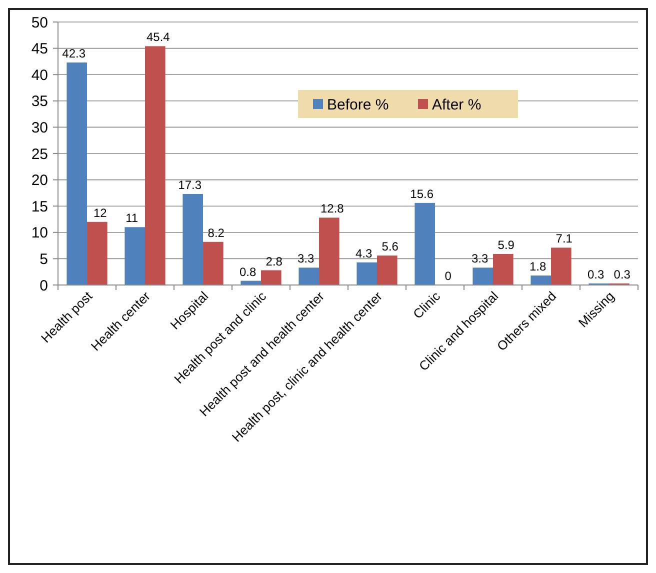  What do you see at coordinates (448, 276) in the screenshot?
I see `data-label: 0` at bounding box center [448, 276].